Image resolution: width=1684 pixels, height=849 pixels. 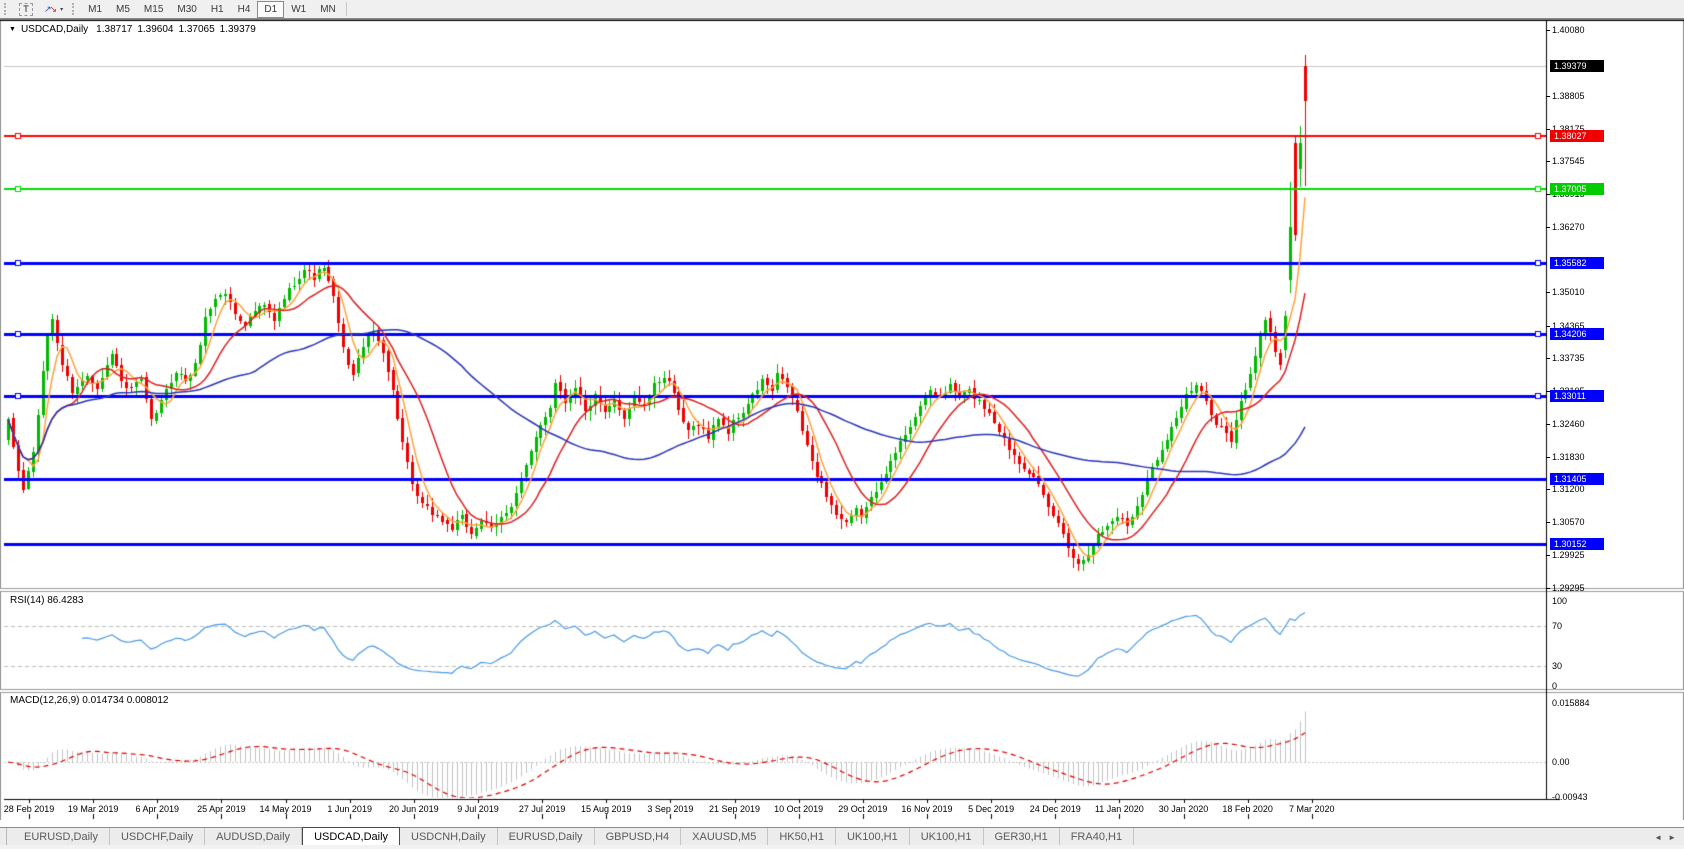 I want to click on price-axis-label: 1.32460, so click(x=1568, y=424).